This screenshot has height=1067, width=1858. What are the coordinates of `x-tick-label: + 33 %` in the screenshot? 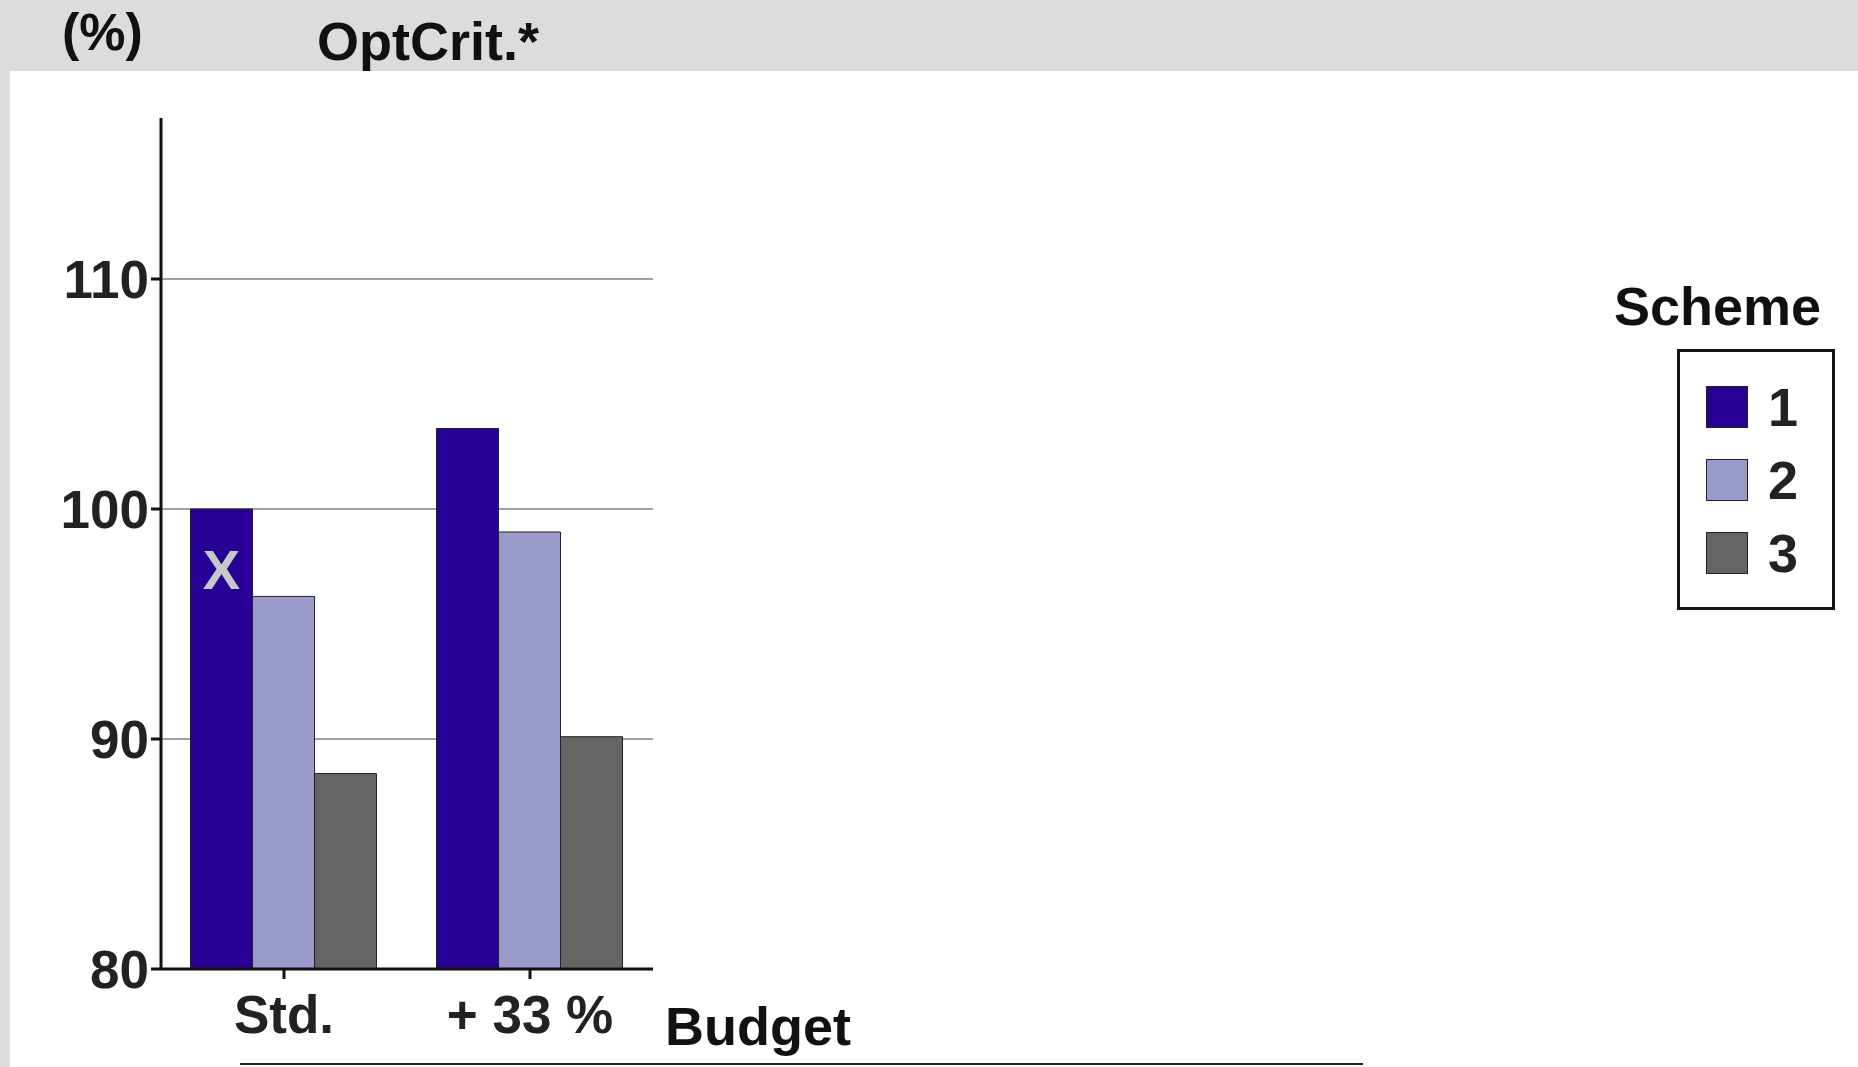 It's located at (530, 1014).